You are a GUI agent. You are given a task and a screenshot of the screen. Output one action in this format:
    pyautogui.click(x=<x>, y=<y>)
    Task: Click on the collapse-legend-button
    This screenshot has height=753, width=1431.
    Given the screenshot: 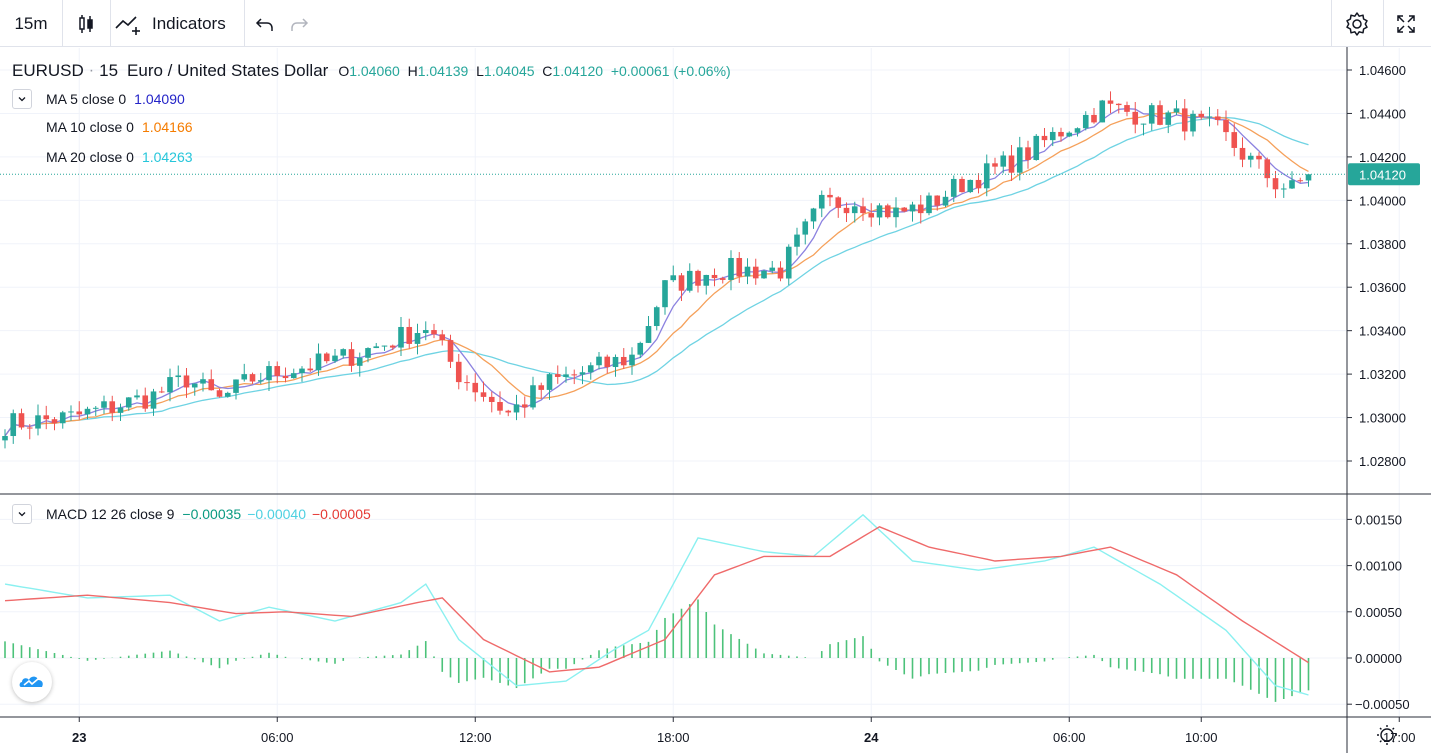 What is the action you would take?
    pyautogui.click(x=22, y=99)
    